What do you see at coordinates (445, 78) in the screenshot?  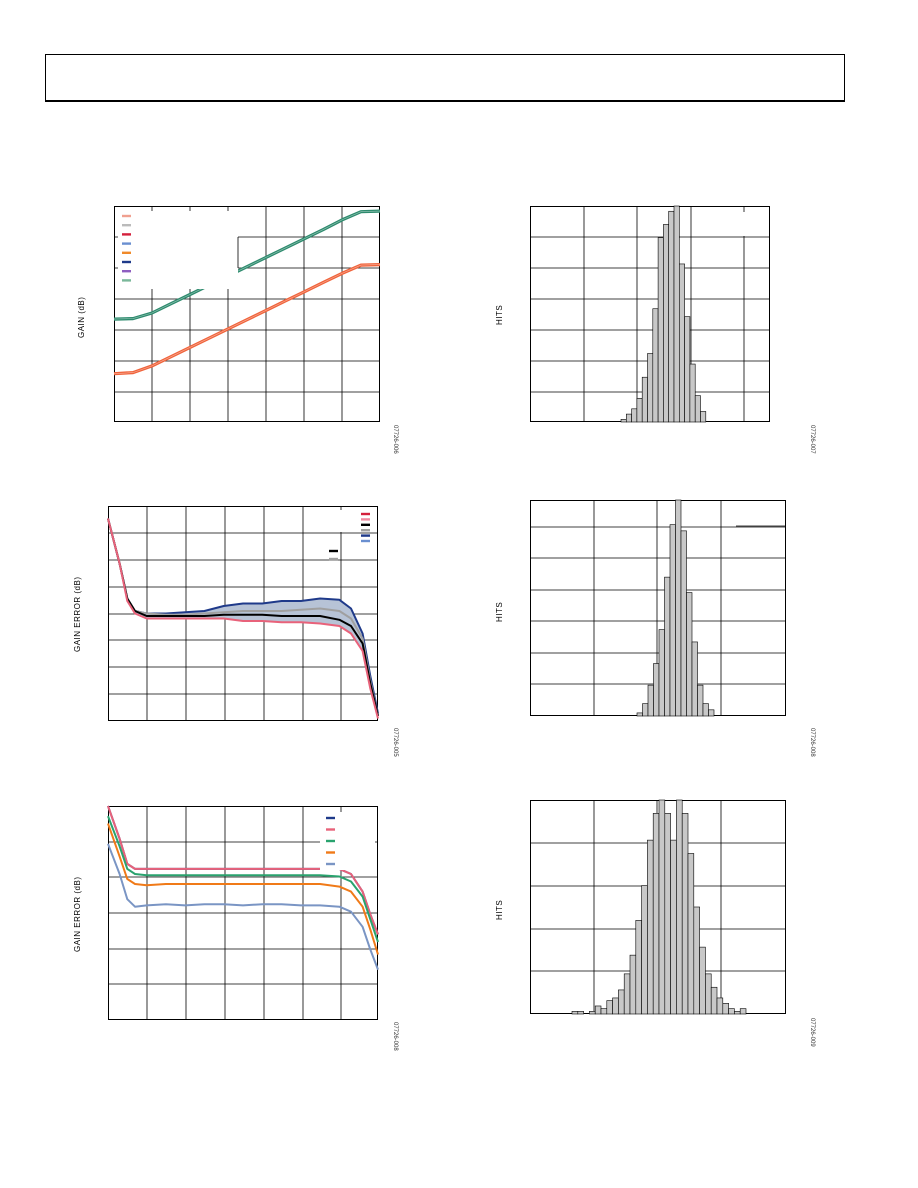 I see `page-header-box` at bounding box center [445, 78].